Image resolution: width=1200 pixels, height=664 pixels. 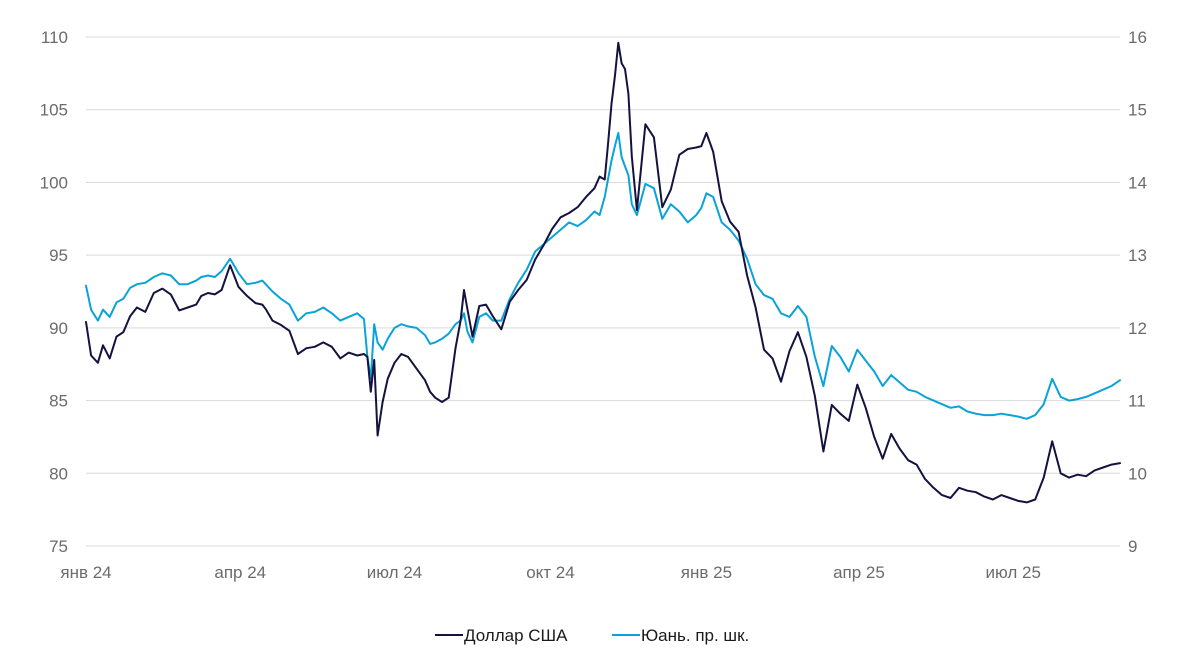 What do you see at coordinates (54, 110) in the screenshot?
I see `left-y-tick-label: 105` at bounding box center [54, 110].